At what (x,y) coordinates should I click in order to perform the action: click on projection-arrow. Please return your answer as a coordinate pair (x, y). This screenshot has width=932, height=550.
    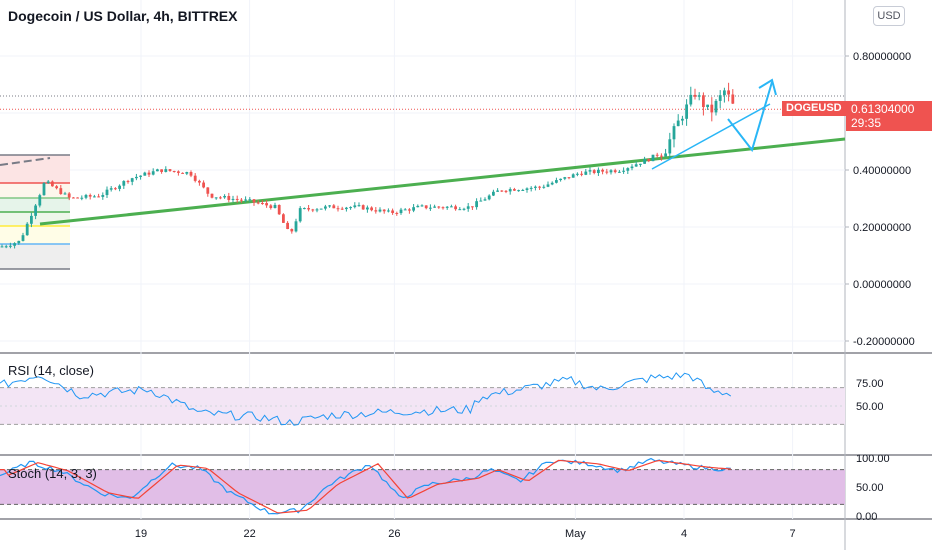
    Looking at the image, I should click on (714, 124).